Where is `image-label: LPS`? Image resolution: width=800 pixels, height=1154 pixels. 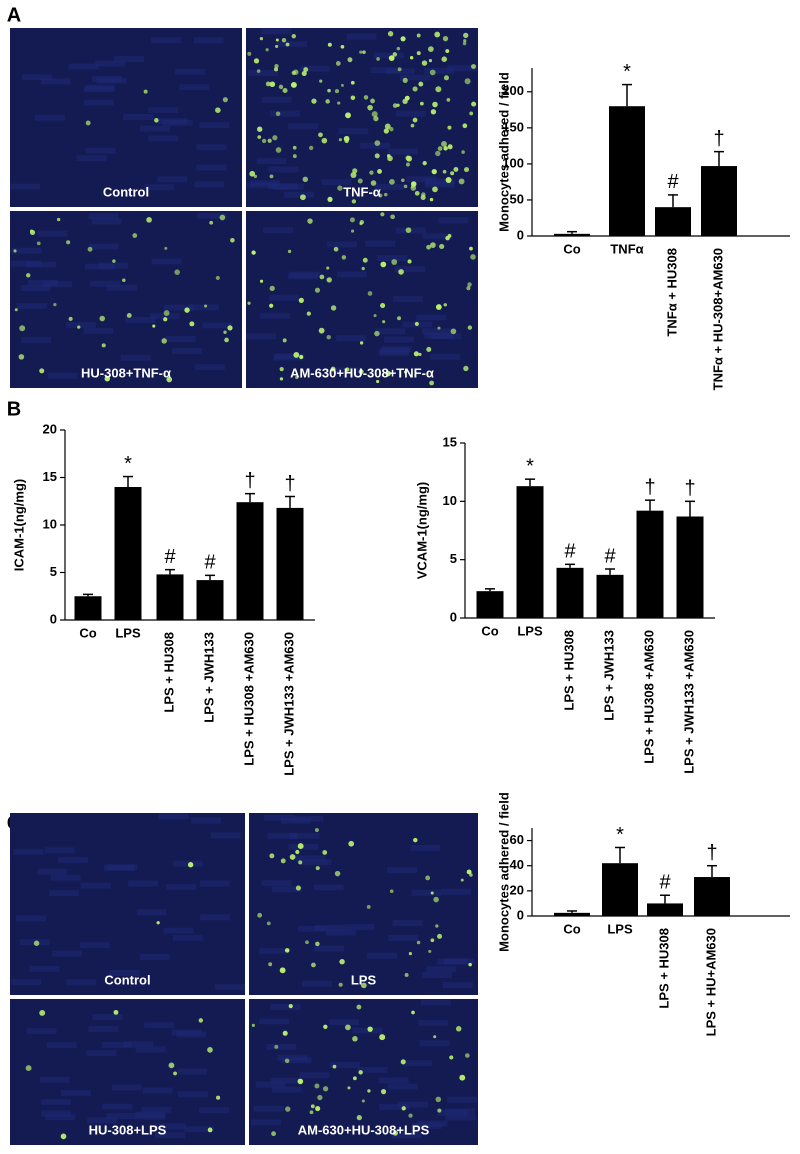 image-label: LPS is located at coordinates (364, 979).